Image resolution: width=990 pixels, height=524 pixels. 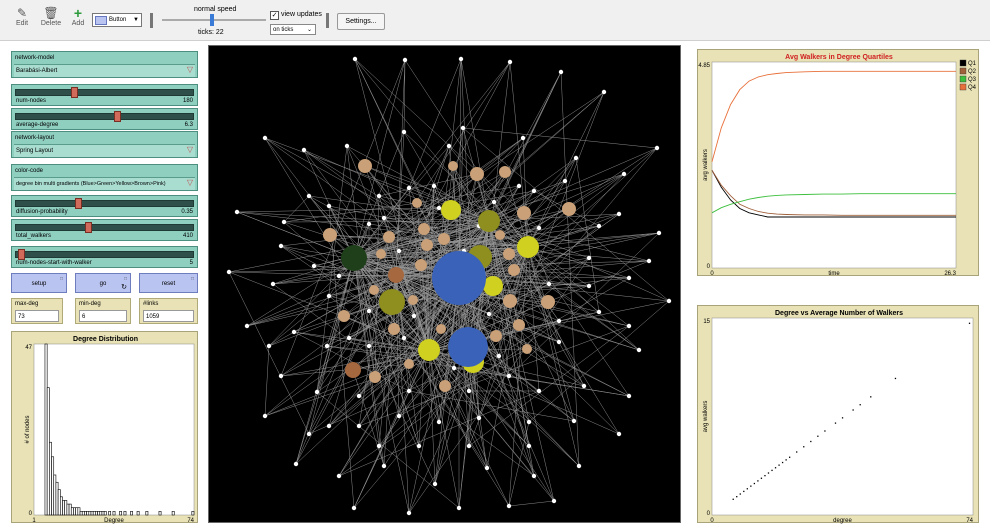 I want to click on add-button: + Add, so click(x=78, y=16).